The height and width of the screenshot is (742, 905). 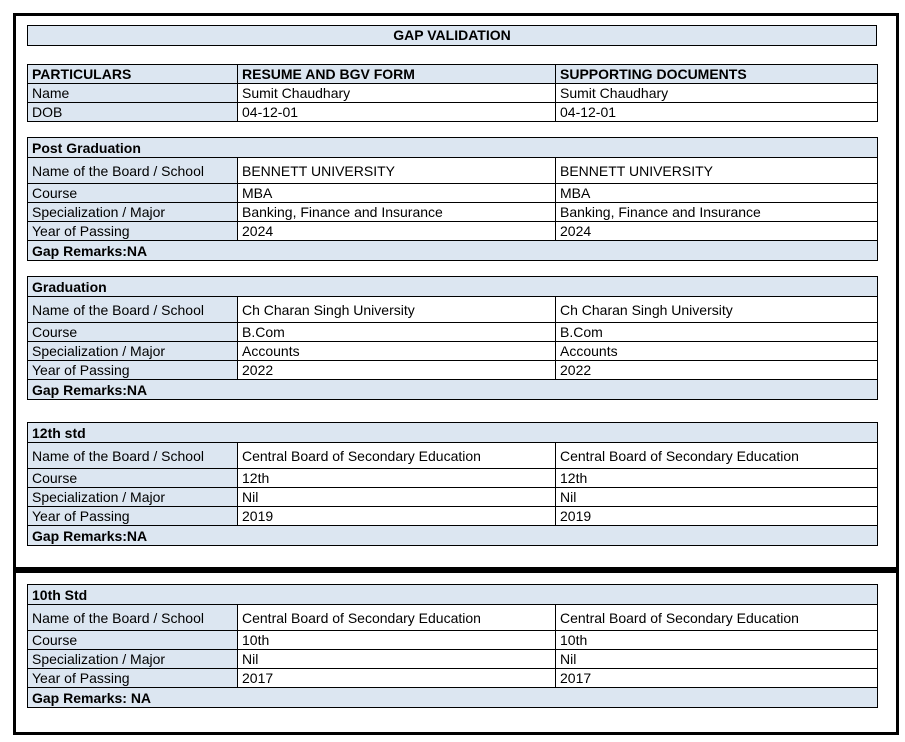 I want to click on section-title: 12th std, so click(x=452, y=432).